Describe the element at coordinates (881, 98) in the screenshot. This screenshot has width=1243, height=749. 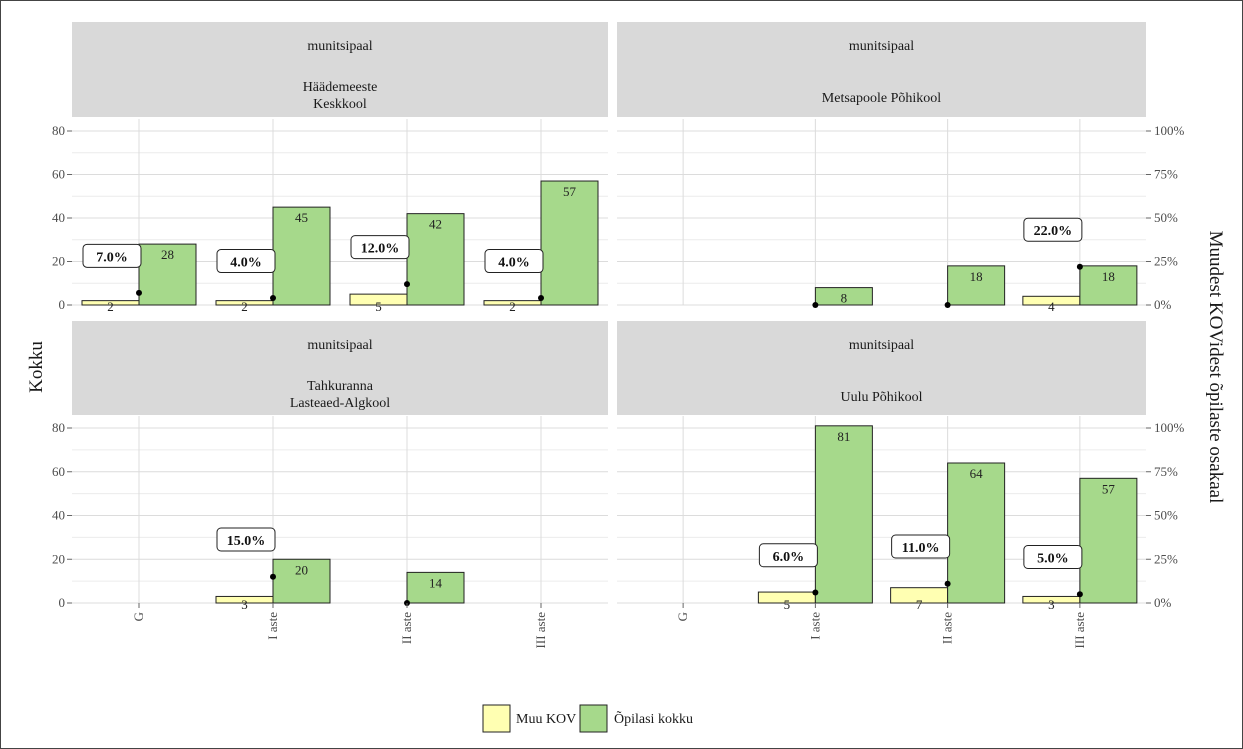
I see `facet-school-label: Metsapoole Põhikool` at that location.